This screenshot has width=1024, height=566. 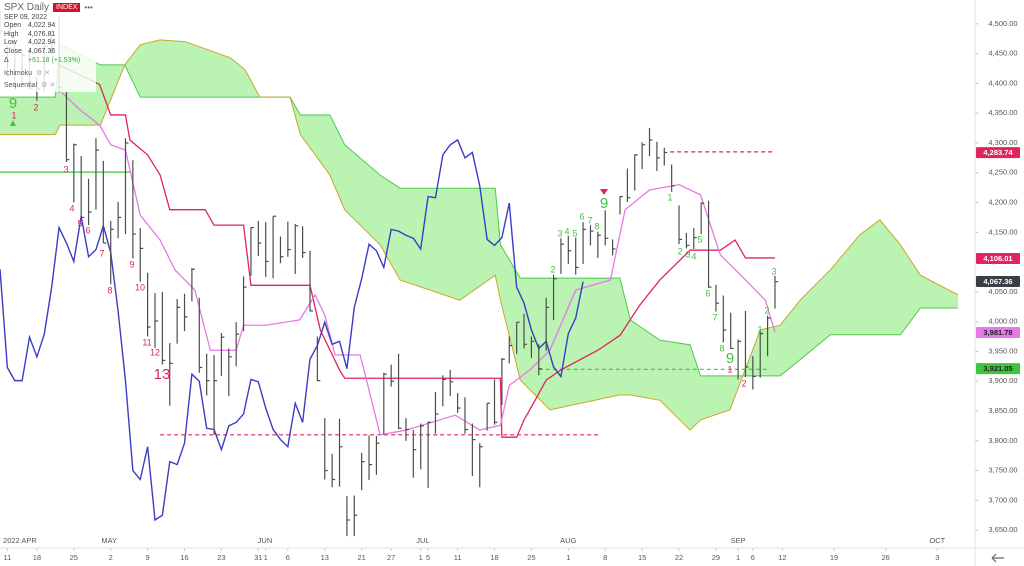 What do you see at coordinates (26, 17) in the screenshot?
I see `date: SEP 09, 2022` at bounding box center [26, 17].